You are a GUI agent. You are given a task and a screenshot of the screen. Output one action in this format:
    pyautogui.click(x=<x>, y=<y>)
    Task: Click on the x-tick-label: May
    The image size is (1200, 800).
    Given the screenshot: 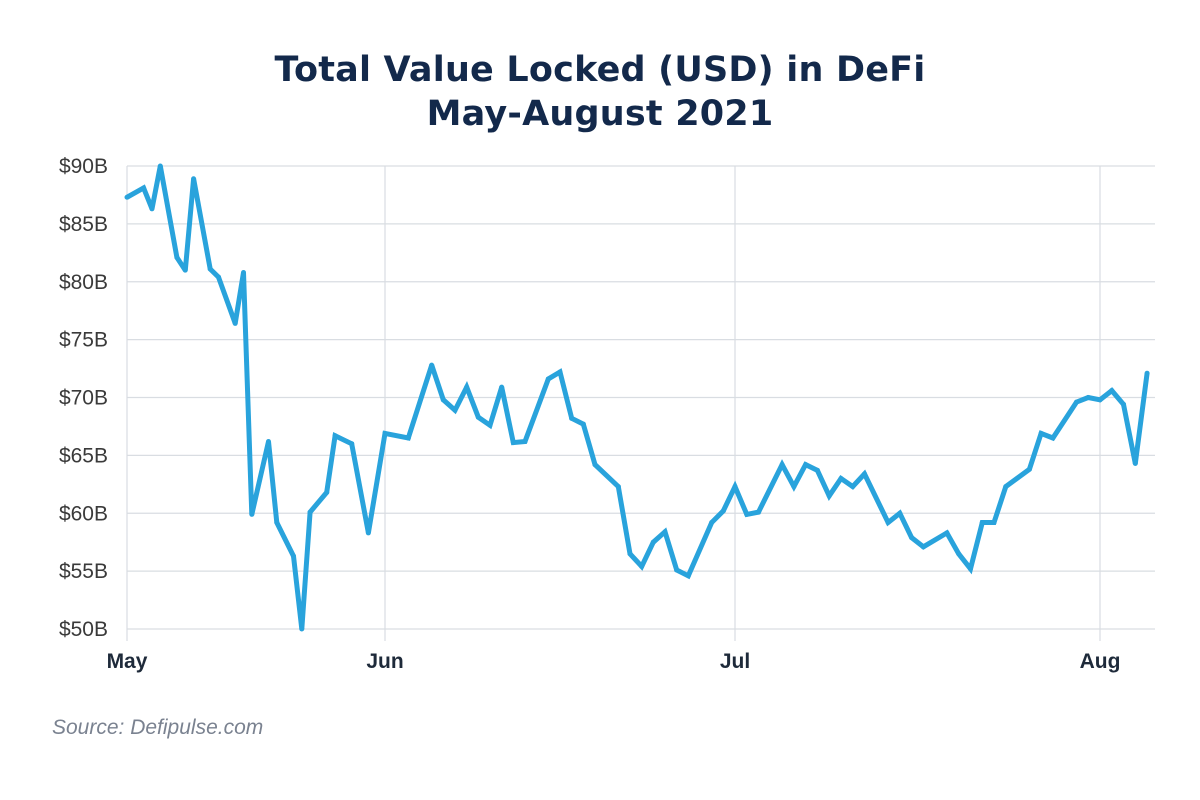 What is the action you would take?
    pyautogui.click(x=127, y=661)
    